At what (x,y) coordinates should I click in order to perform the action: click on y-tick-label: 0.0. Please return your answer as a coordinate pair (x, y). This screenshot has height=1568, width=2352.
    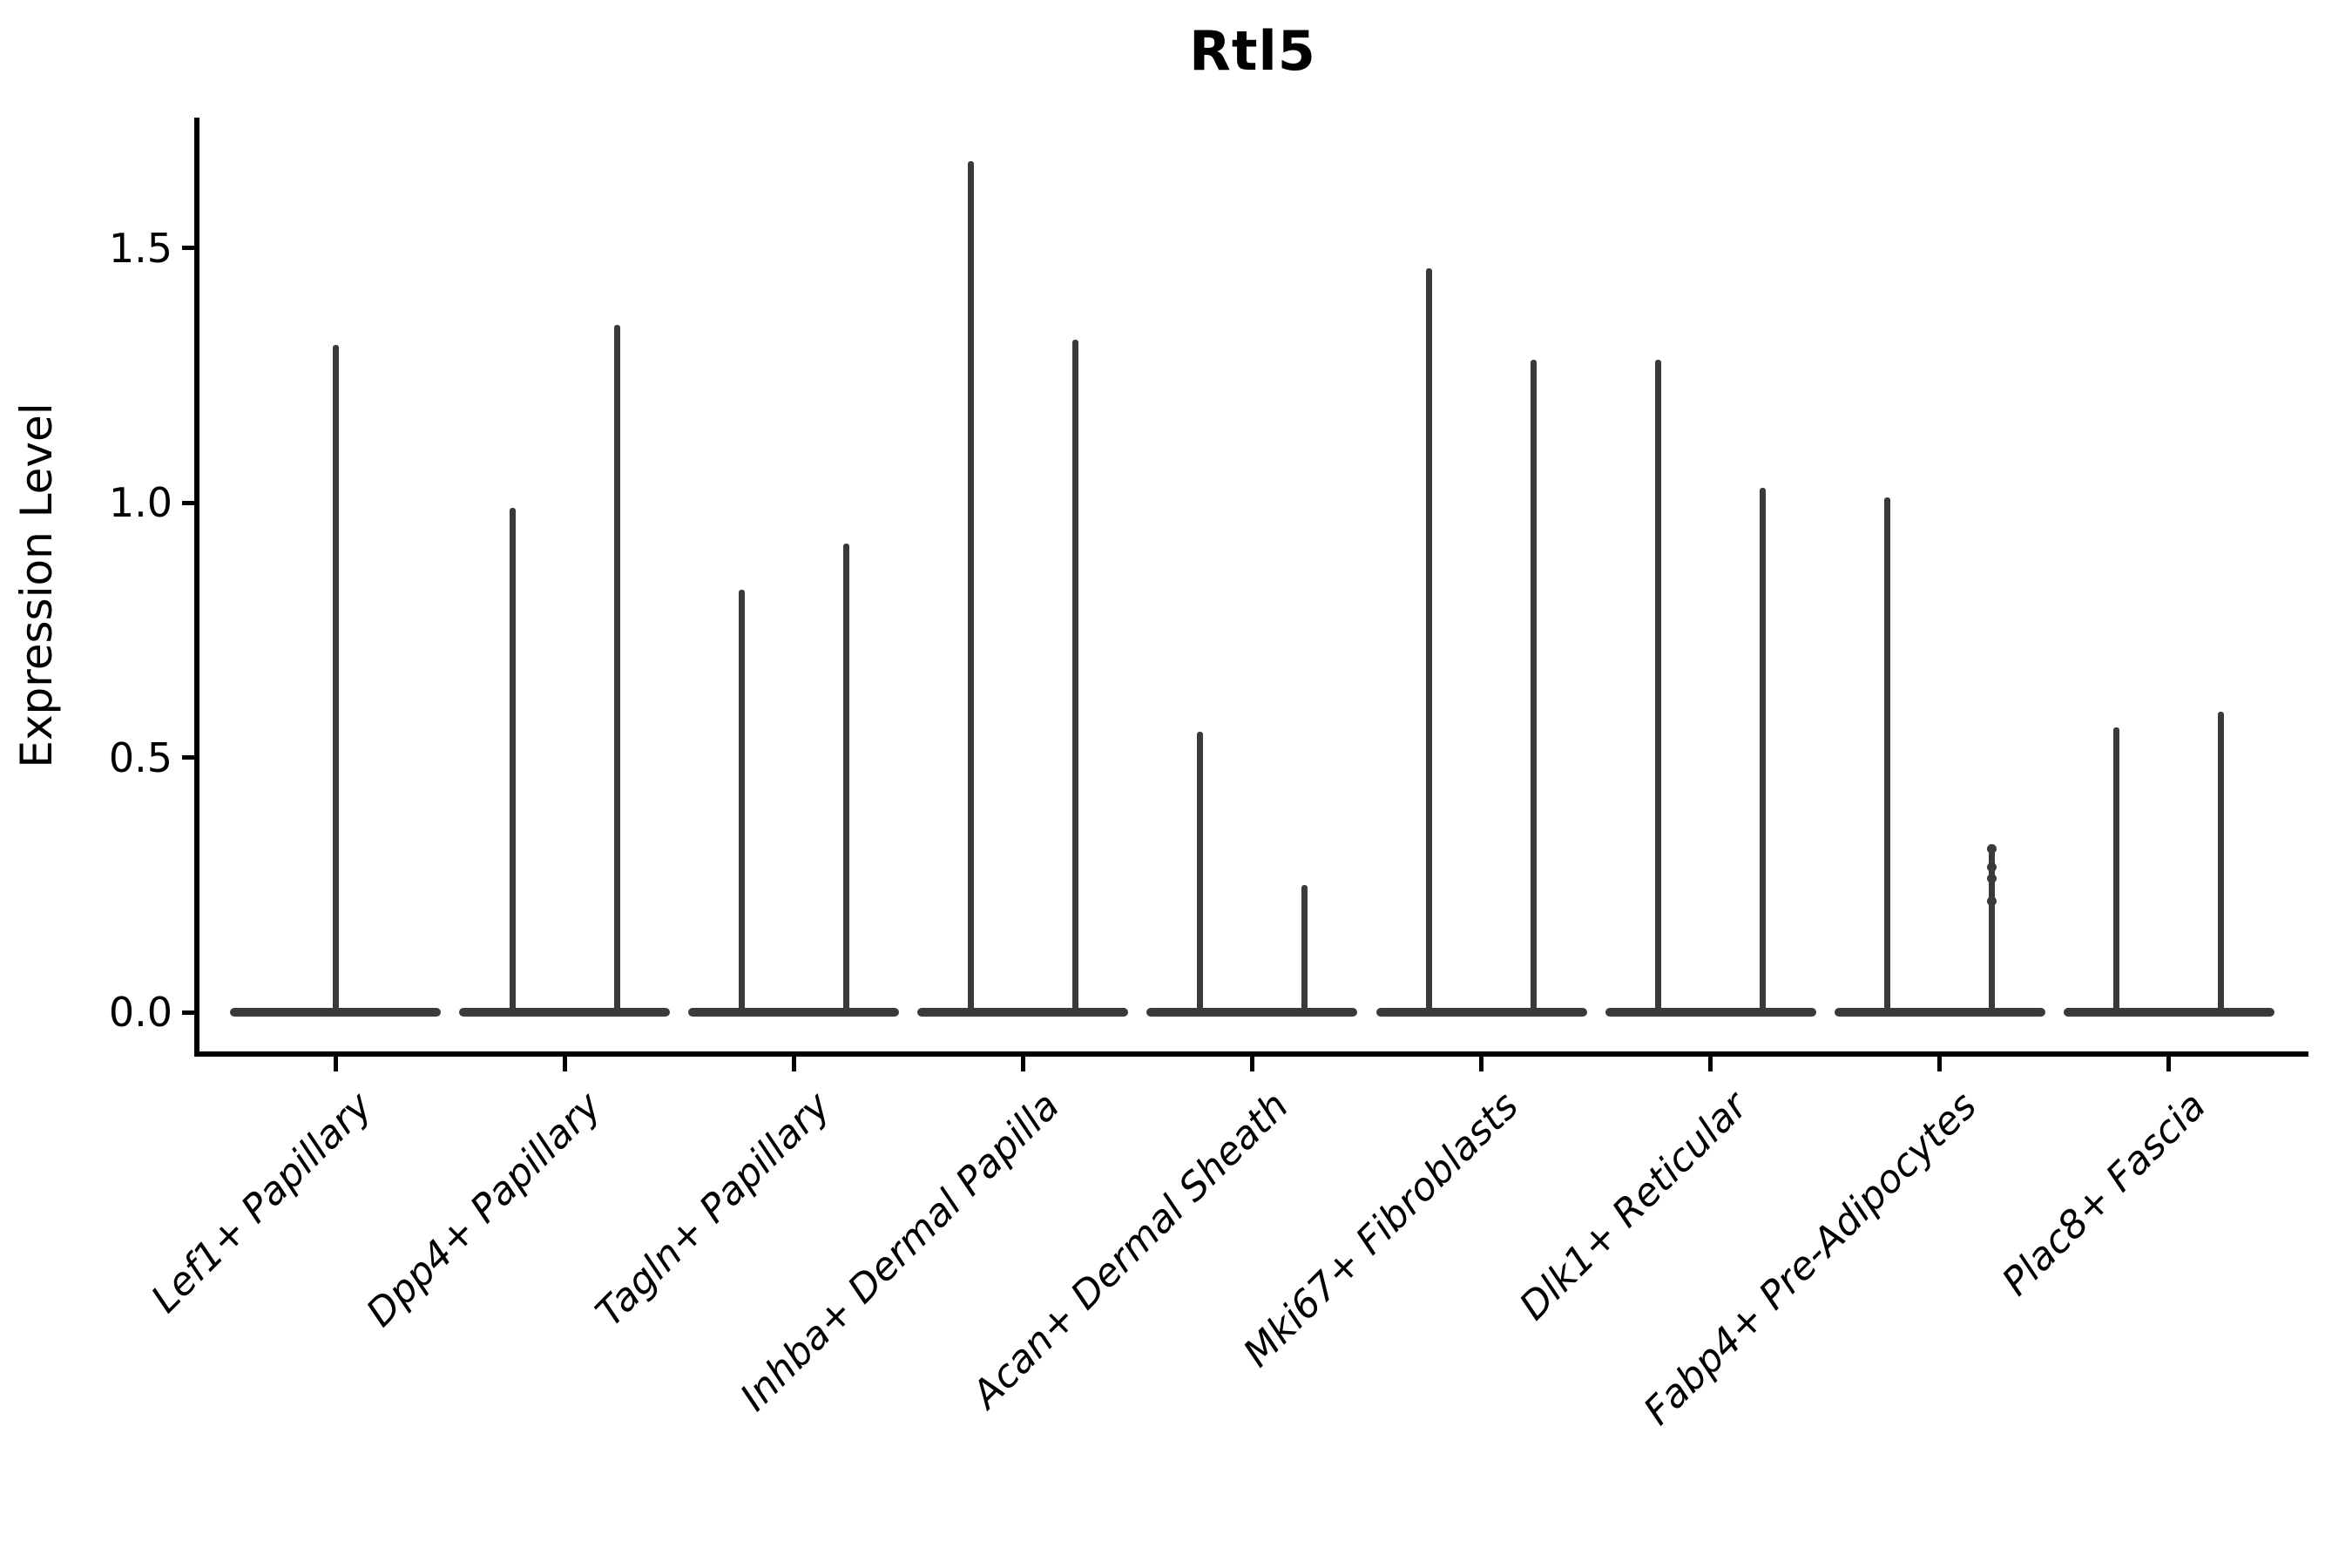
    Looking at the image, I should click on (140, 1013).